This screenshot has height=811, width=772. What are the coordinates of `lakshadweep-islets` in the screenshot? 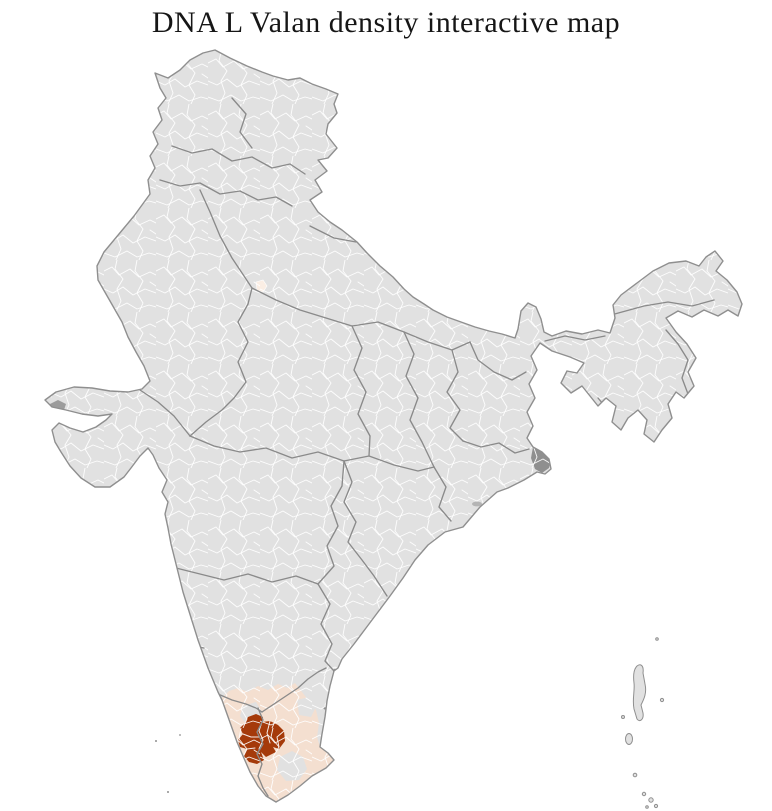 It's located at (168, 763).